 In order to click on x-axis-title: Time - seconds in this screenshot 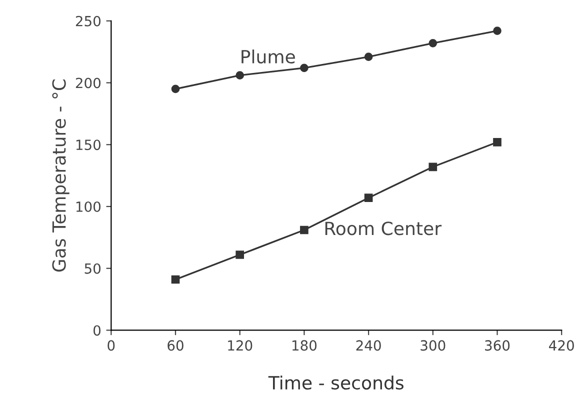, I will do `click(336, 383)`.